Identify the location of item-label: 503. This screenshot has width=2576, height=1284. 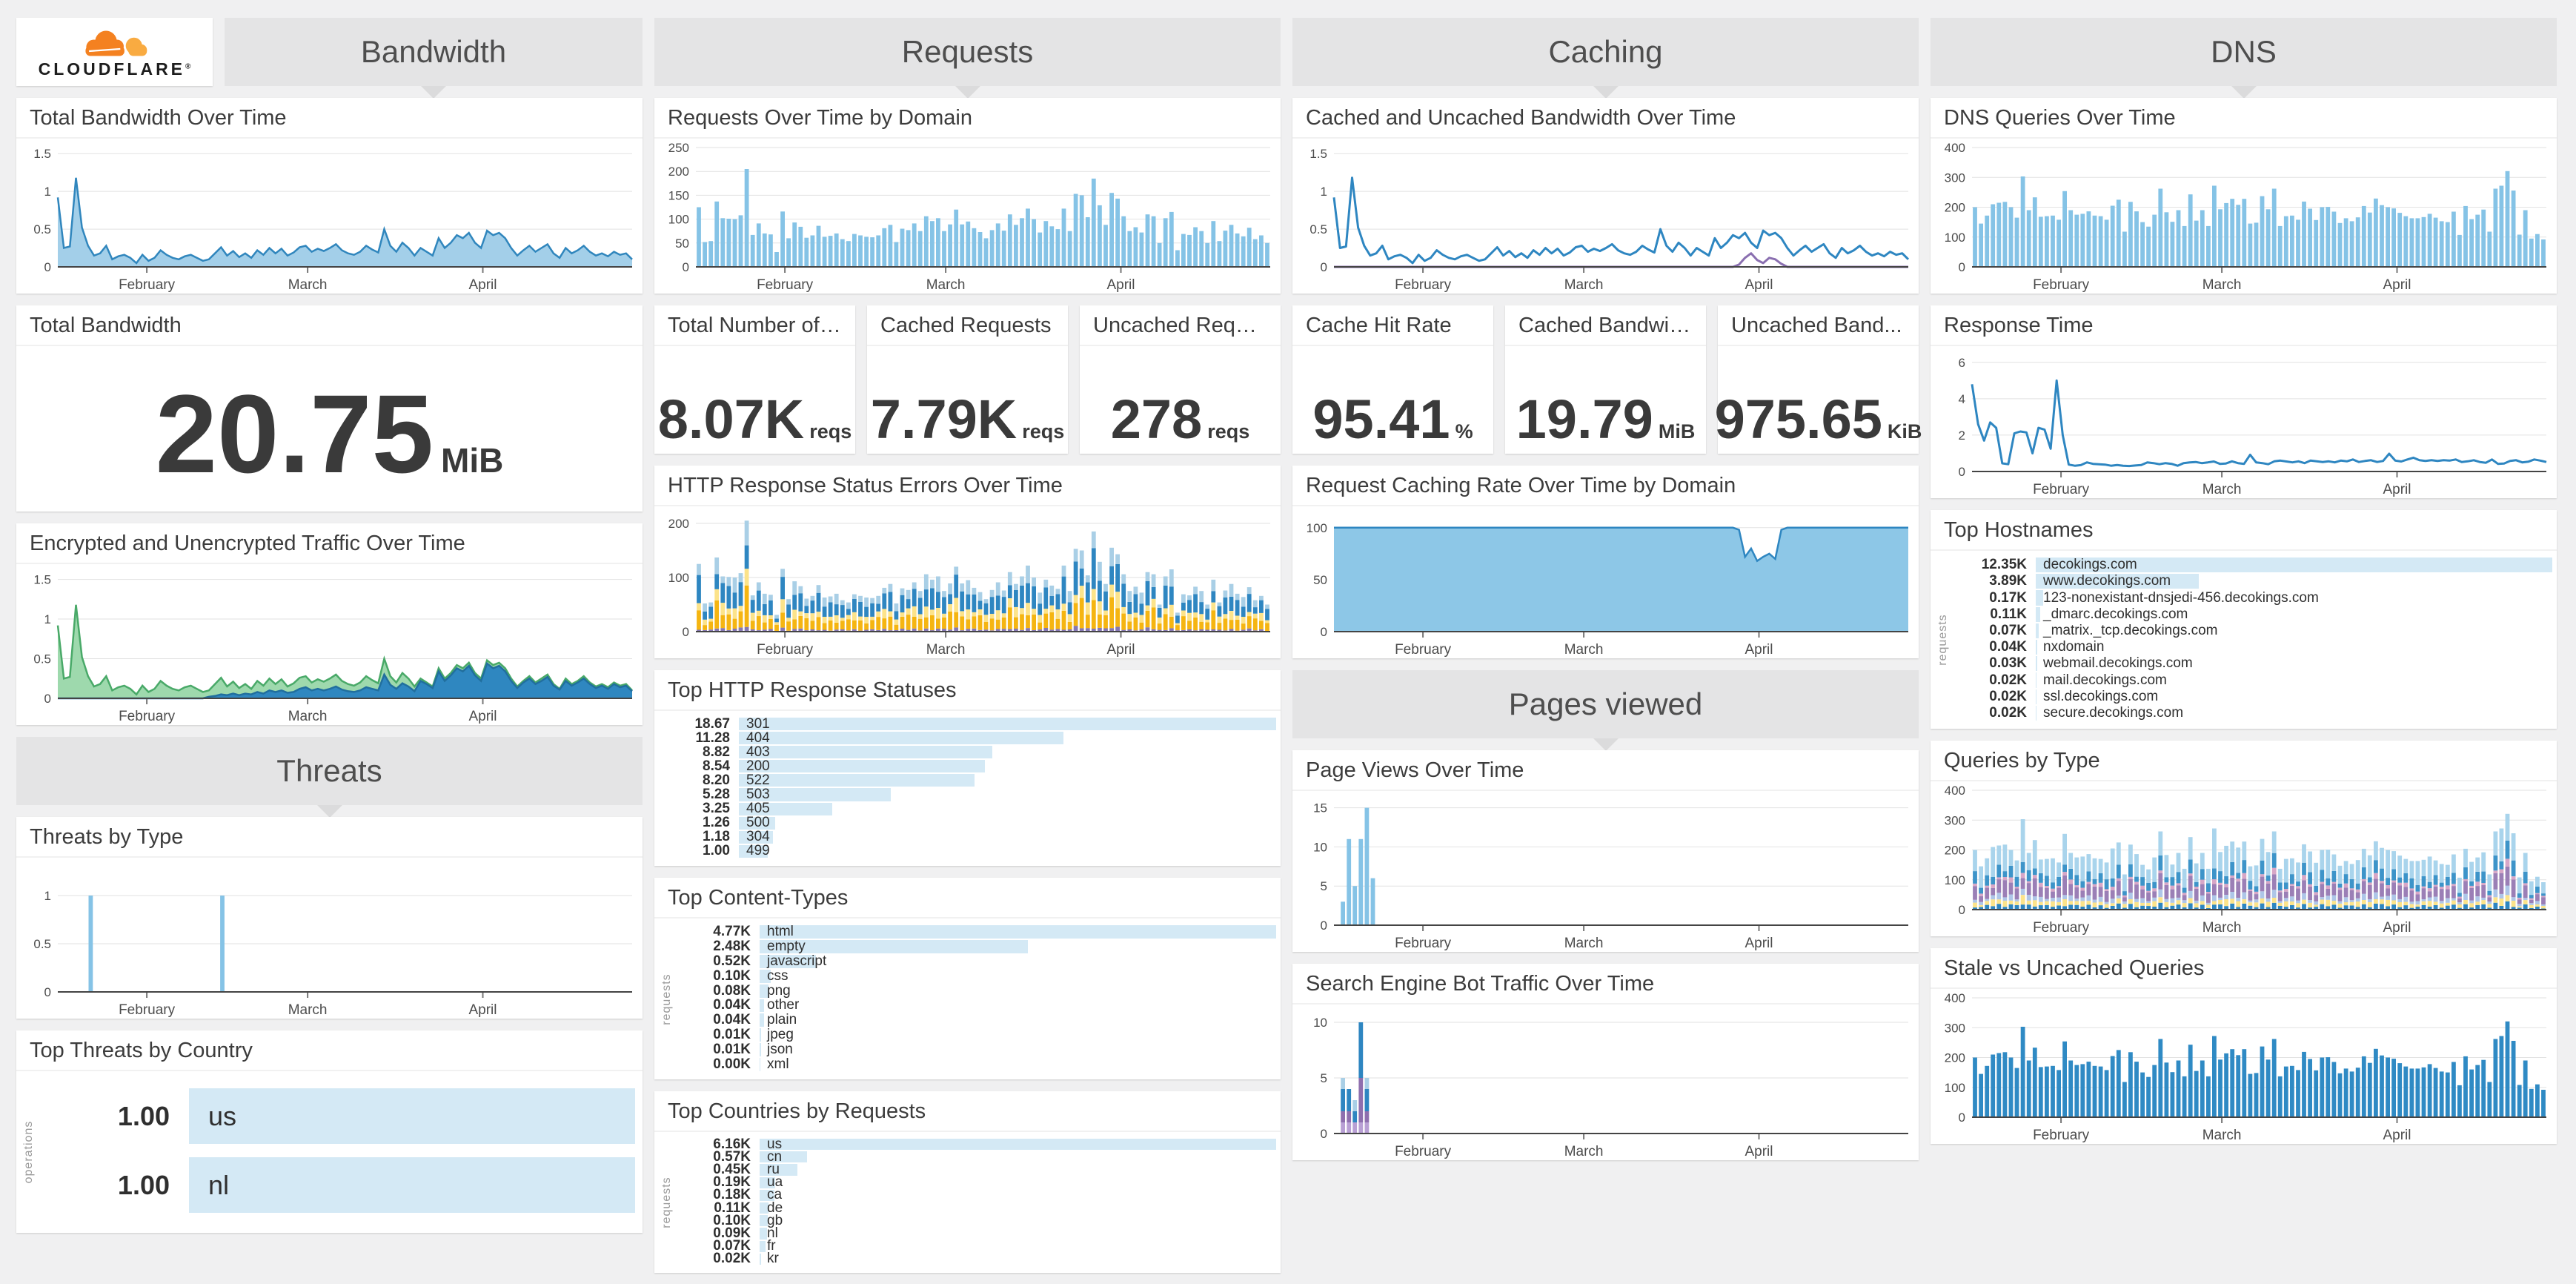
(758, 795).